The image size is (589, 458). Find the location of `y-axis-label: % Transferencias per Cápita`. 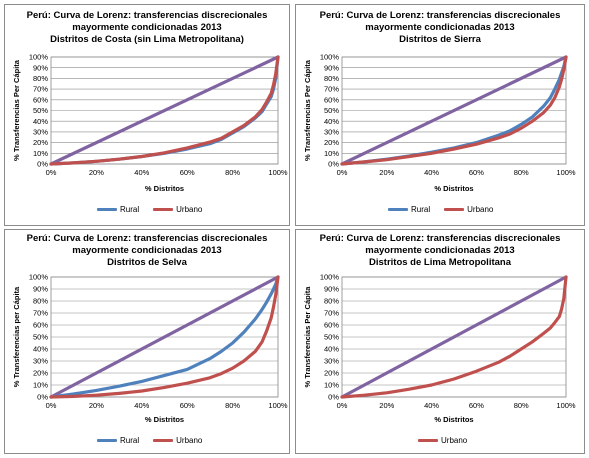

y-axis-label: % Transferencias per Cápita is located at coordinates (16, 336).